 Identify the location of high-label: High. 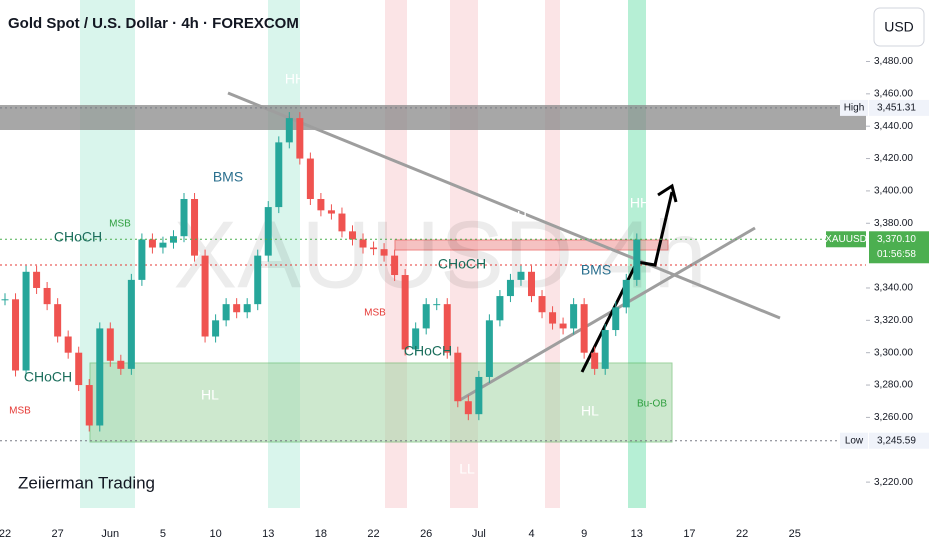
(854, 108).